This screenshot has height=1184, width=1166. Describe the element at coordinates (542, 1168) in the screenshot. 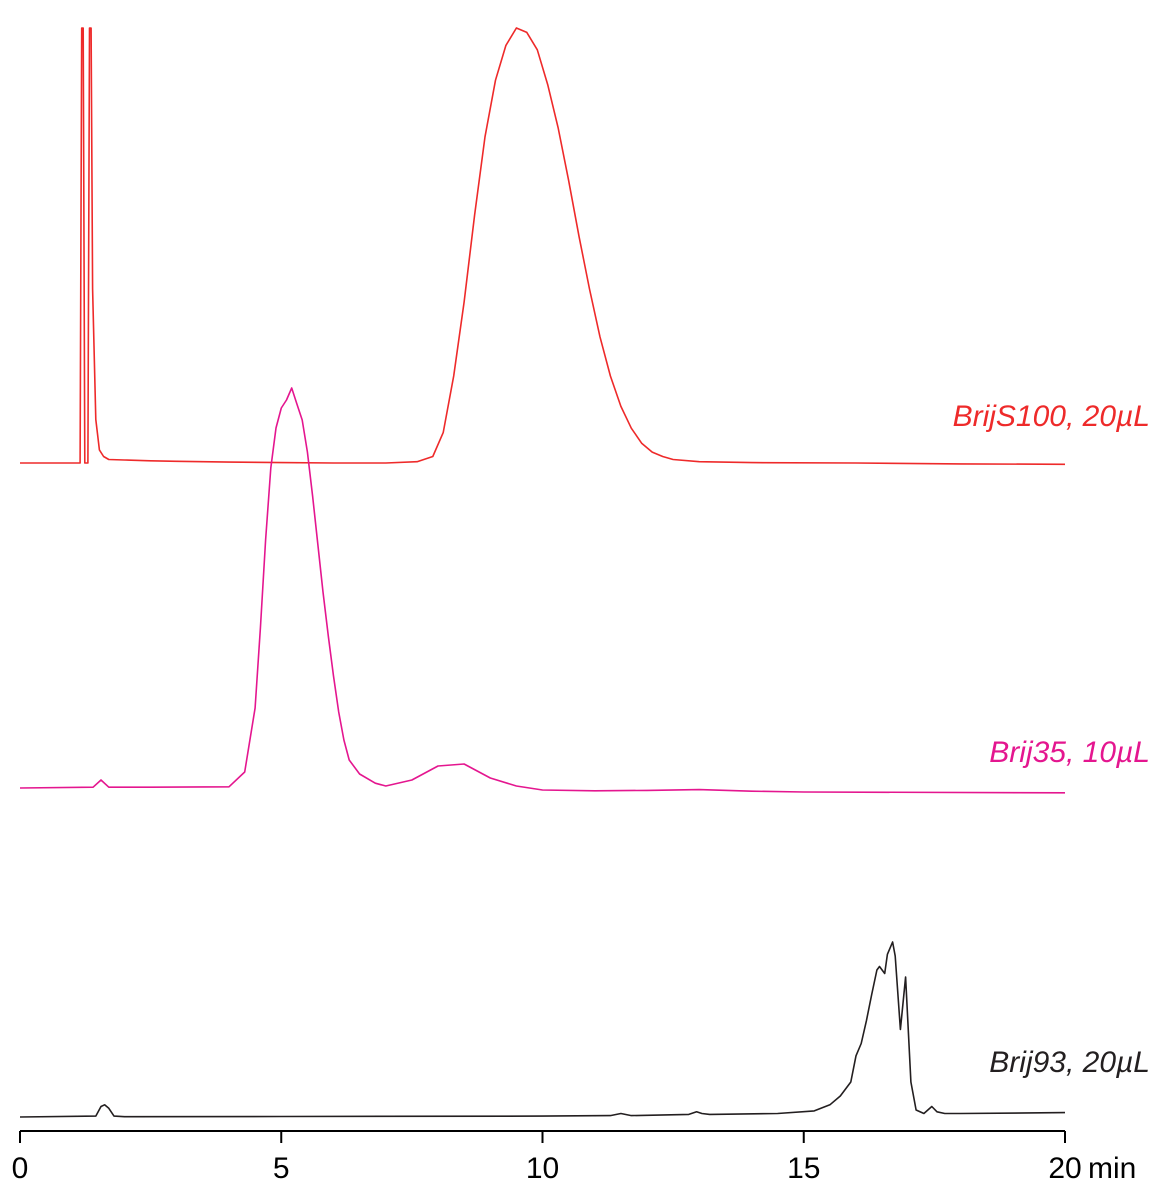

I see `x-tick-label: 10` at that location.